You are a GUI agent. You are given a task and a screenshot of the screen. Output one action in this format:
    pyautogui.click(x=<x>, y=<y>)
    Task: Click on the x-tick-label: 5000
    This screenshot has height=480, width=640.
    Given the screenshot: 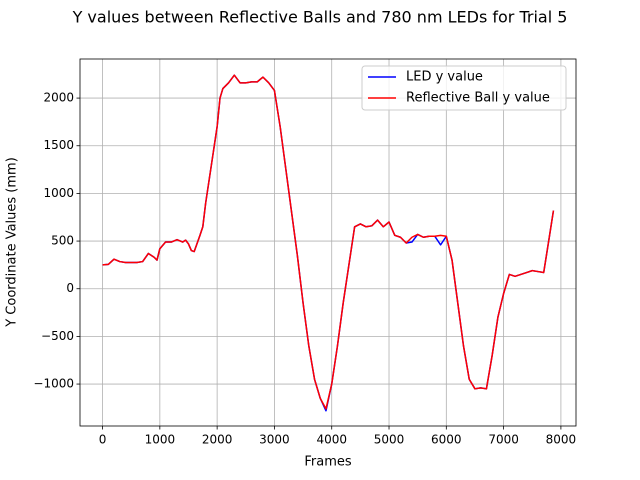 What is the action you would take?
    pyautogui.click(x=389, y=440)
    